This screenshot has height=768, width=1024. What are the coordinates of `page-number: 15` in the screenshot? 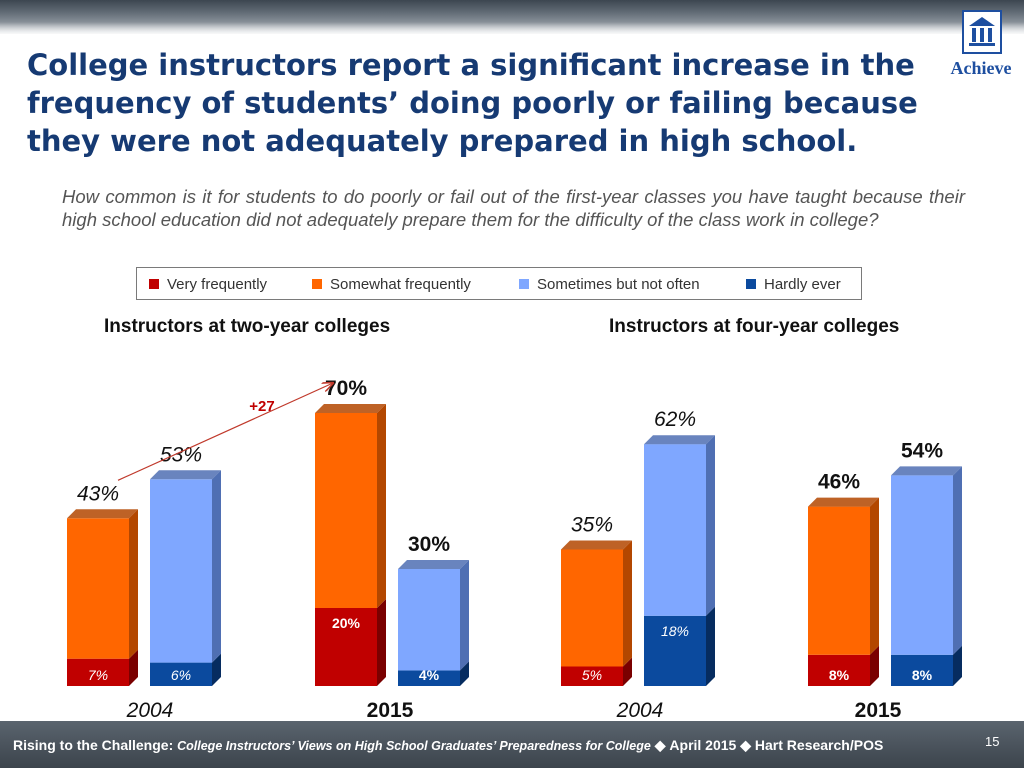 It's located at (992, 741).